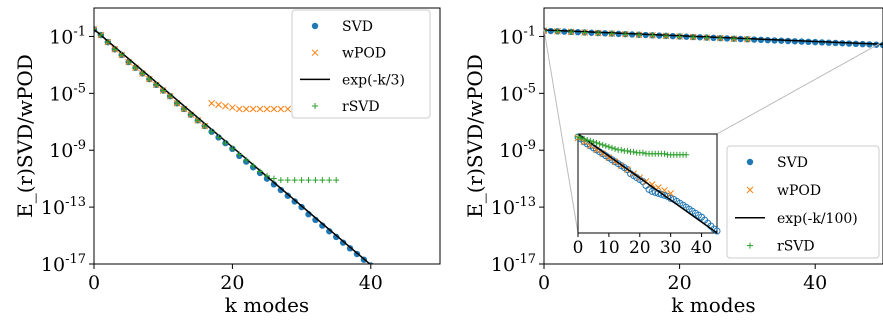  Describe the element at coordinates (348, 54) in the screenshot. I see `legend-item: wPOD` at that location.